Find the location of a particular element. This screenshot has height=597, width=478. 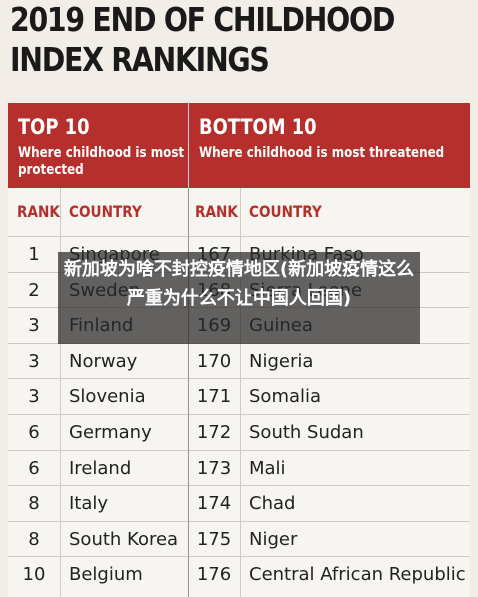

rank-cell: 173 is located at coordinates (214, 468).